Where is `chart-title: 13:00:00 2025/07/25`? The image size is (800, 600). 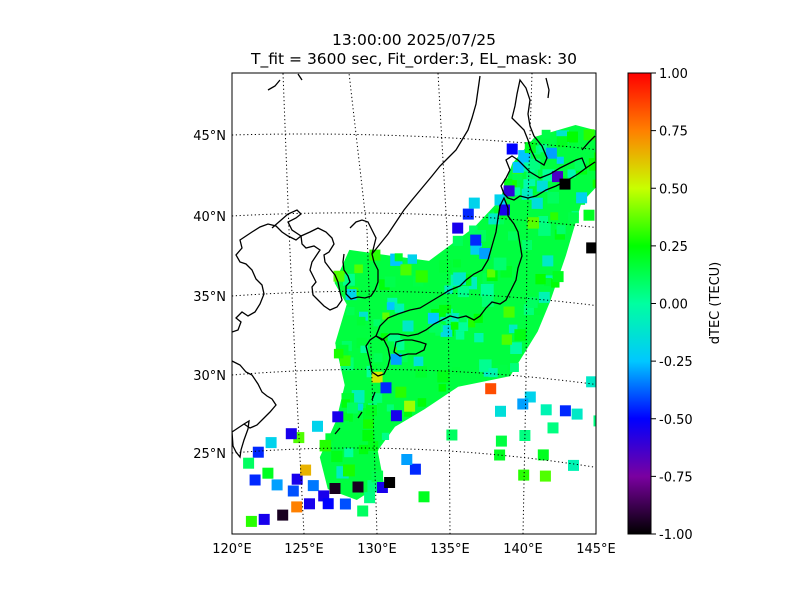
chart-title: 13:00:00 2025/07/25 is located at coordinates (414, 40).